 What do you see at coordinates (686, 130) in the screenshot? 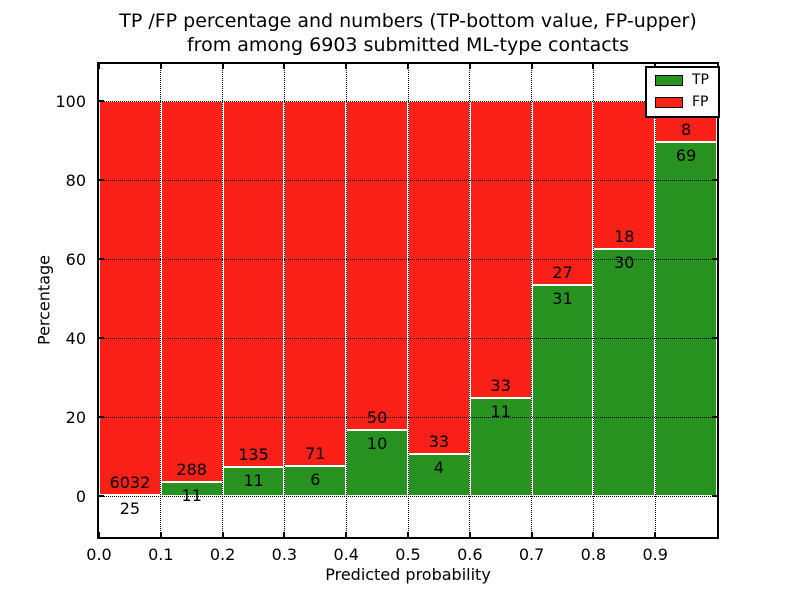
I see `fp-count-label: 8` at bounding box center [686, 130].